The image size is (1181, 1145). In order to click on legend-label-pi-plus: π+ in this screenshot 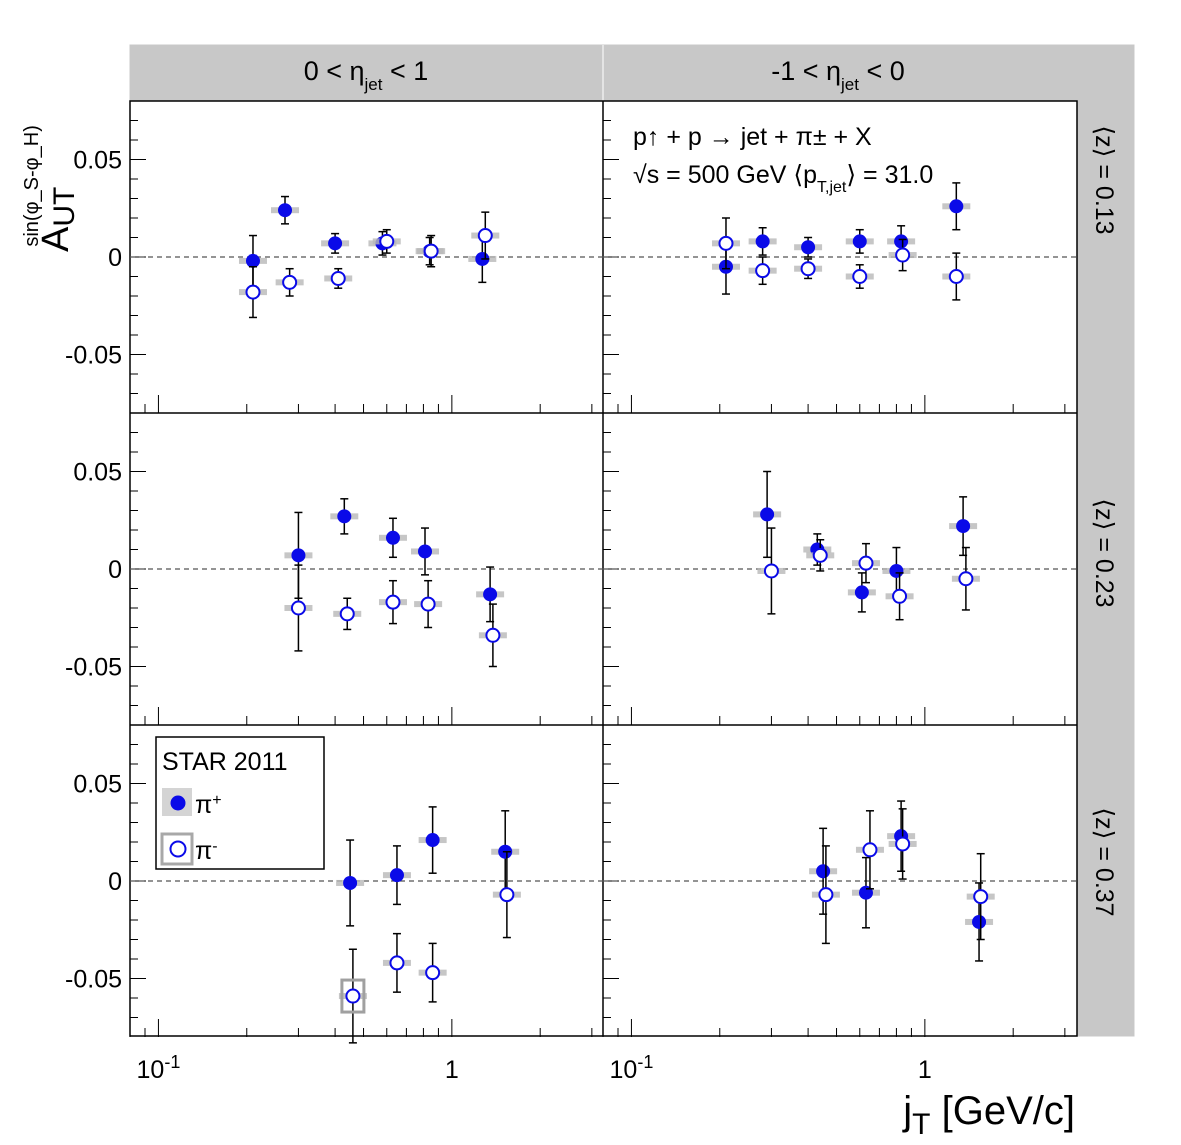, I will do `click(208, 805)`.